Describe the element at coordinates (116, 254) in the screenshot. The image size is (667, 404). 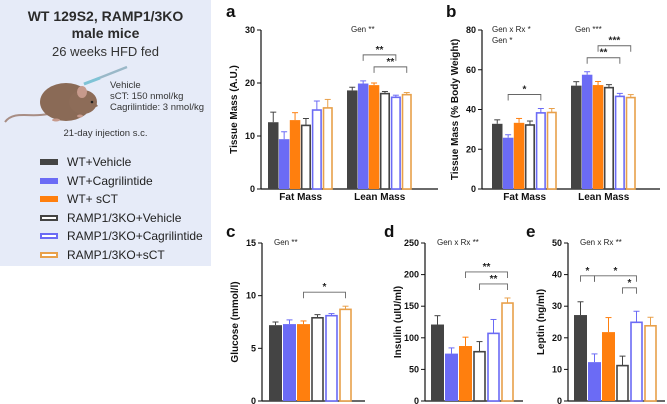
I see `legend-label: RAMP1/3KO+sCT` at that location.